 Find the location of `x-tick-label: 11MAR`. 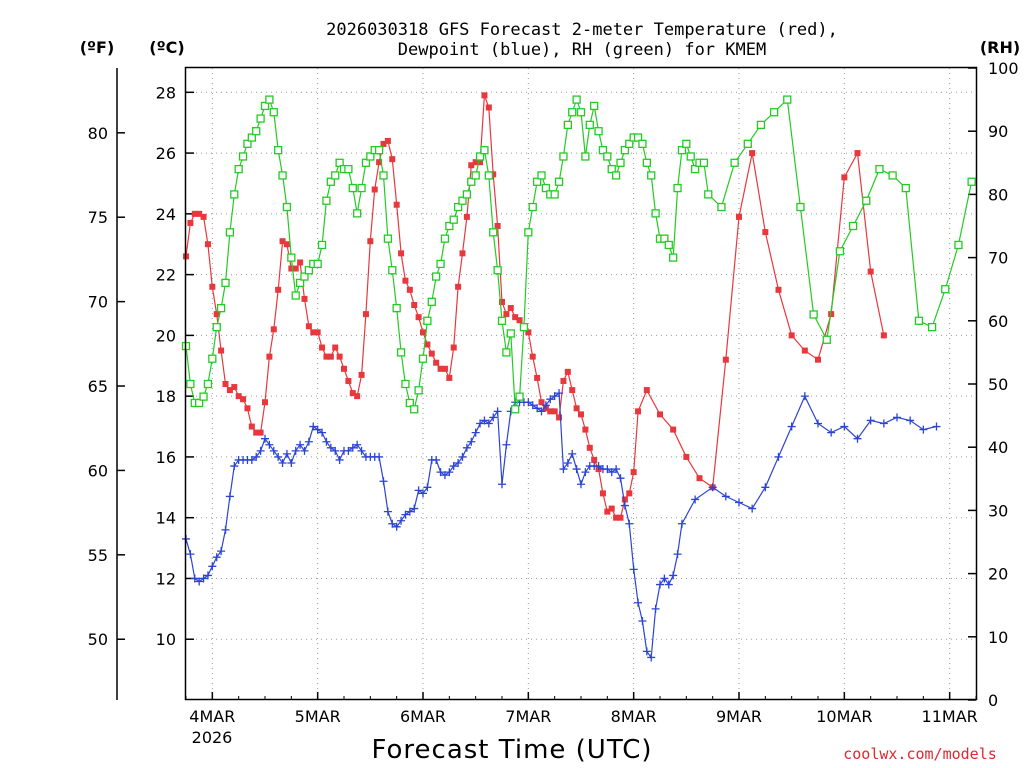

x-tick-label: 11MAR is located at coordinates (950, 716).